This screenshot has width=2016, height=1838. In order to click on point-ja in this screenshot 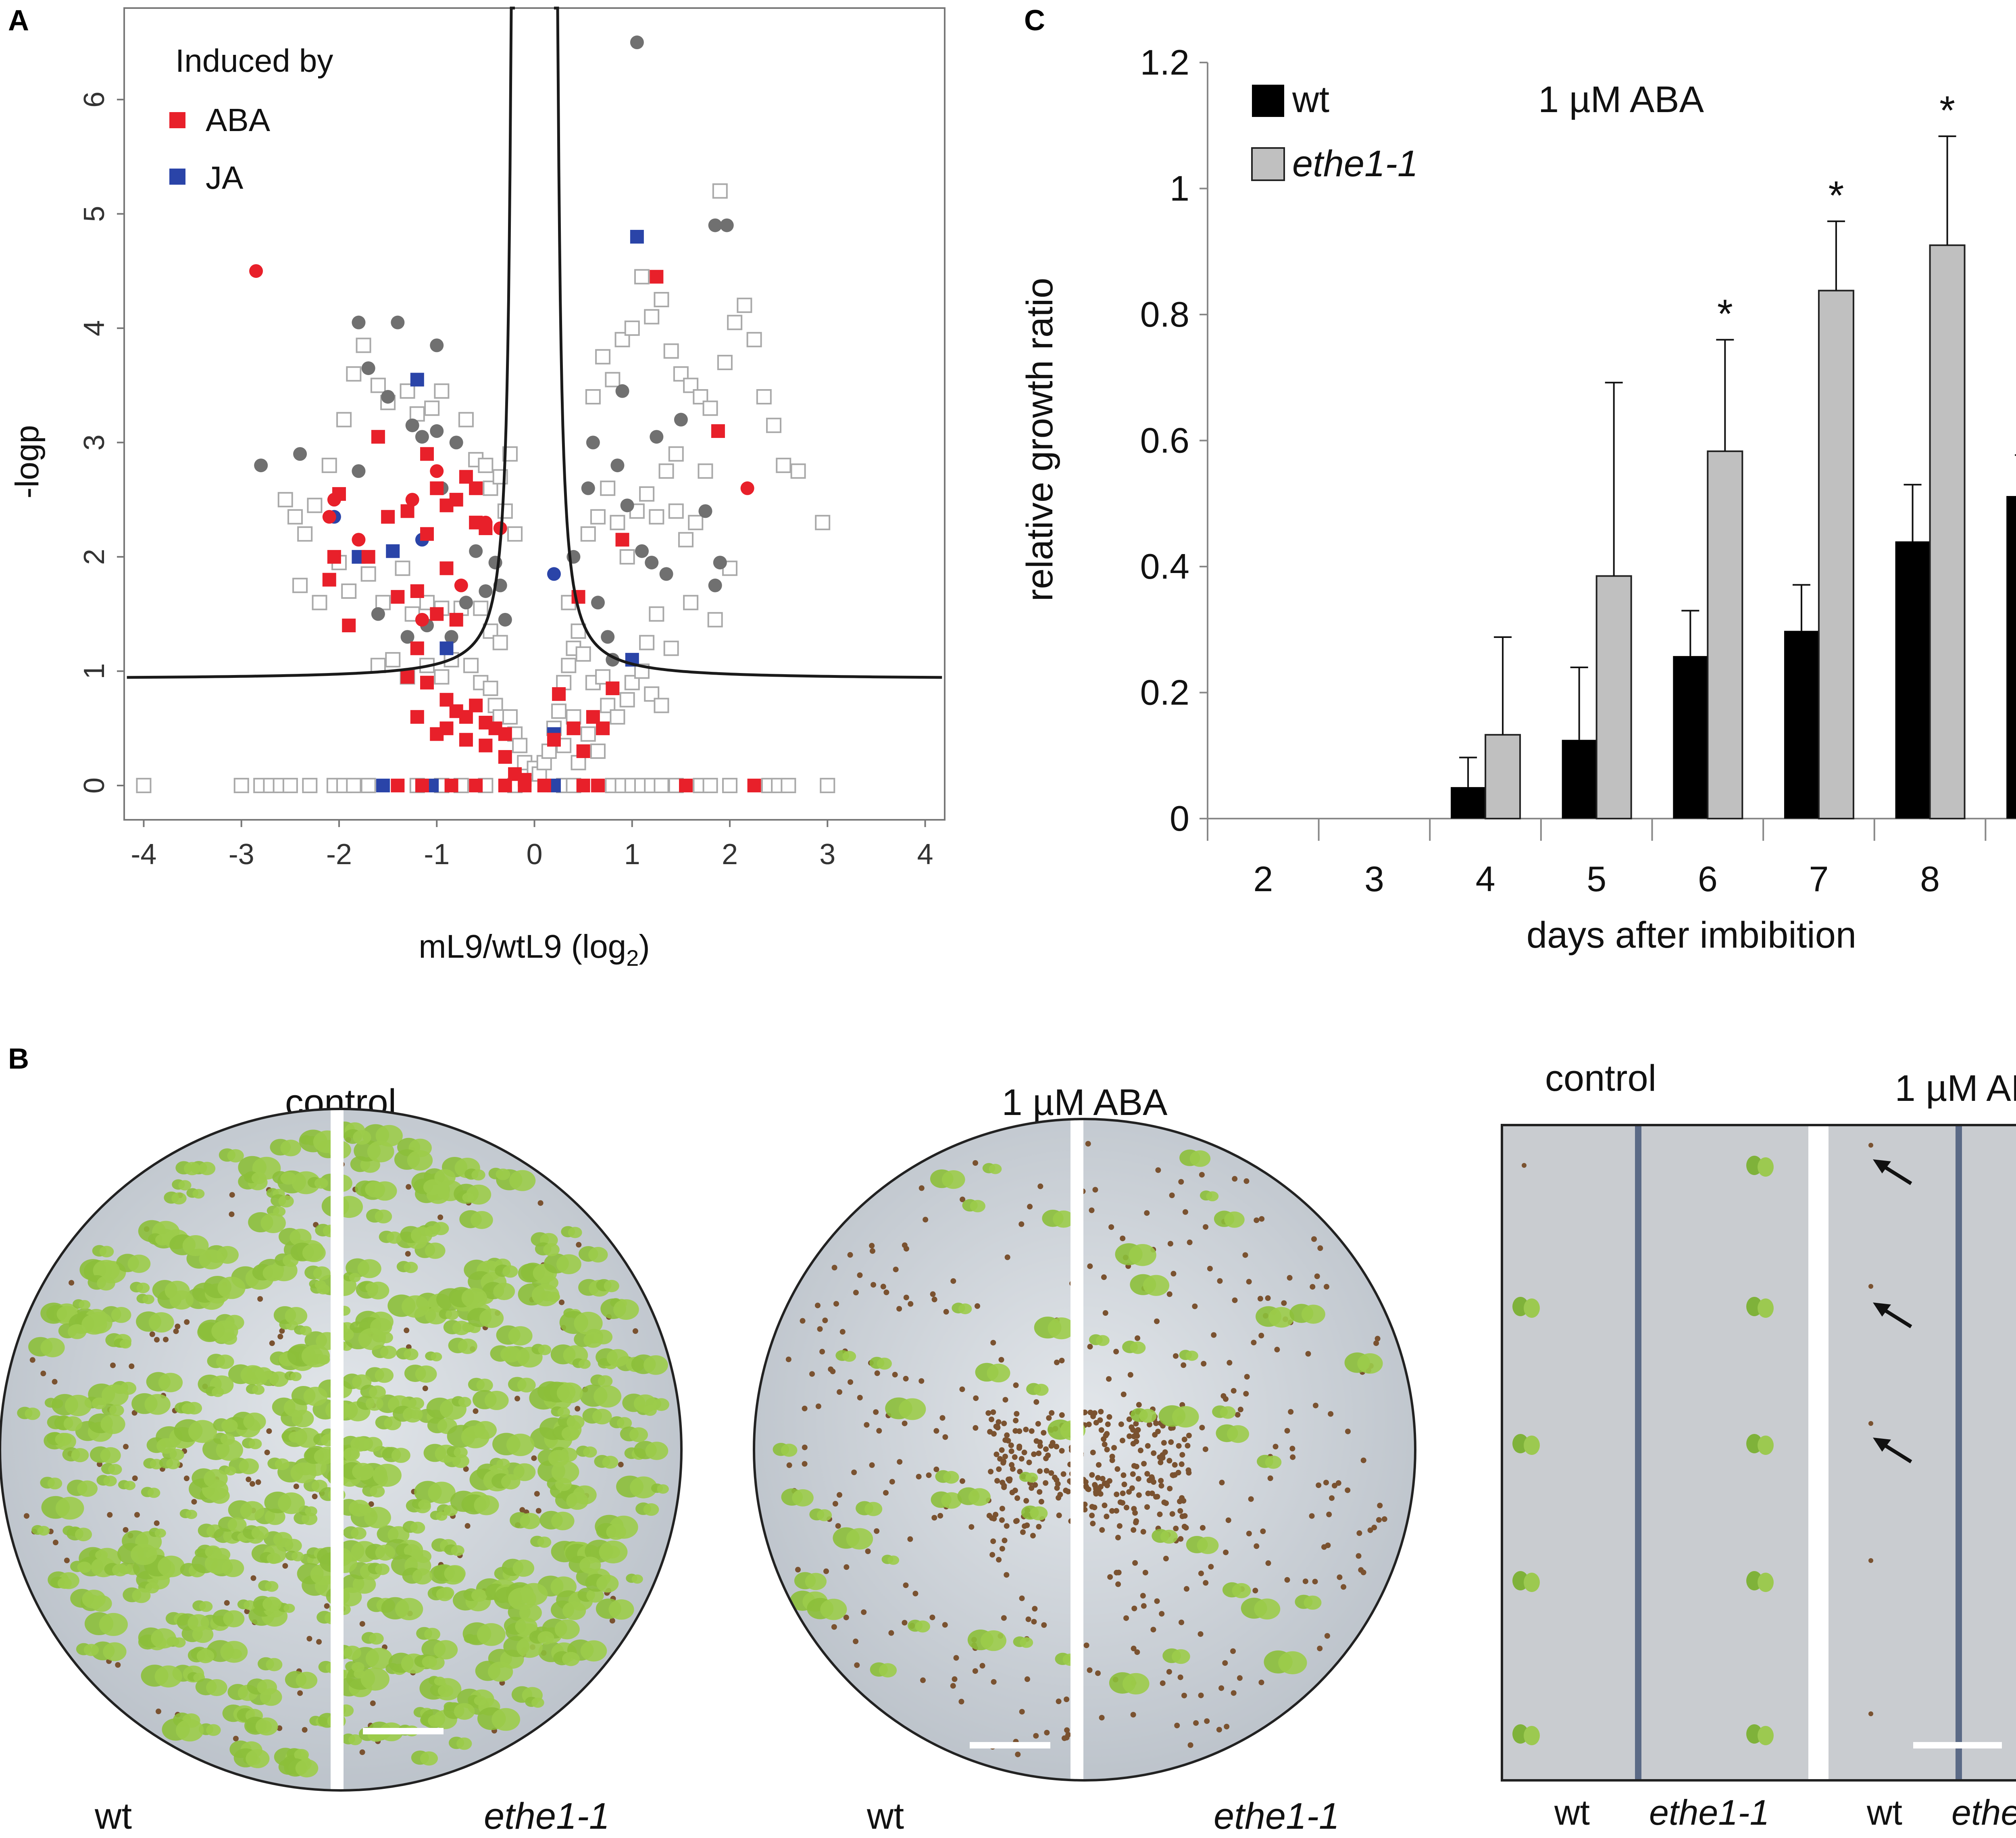, I will do `click(446, 648)`.